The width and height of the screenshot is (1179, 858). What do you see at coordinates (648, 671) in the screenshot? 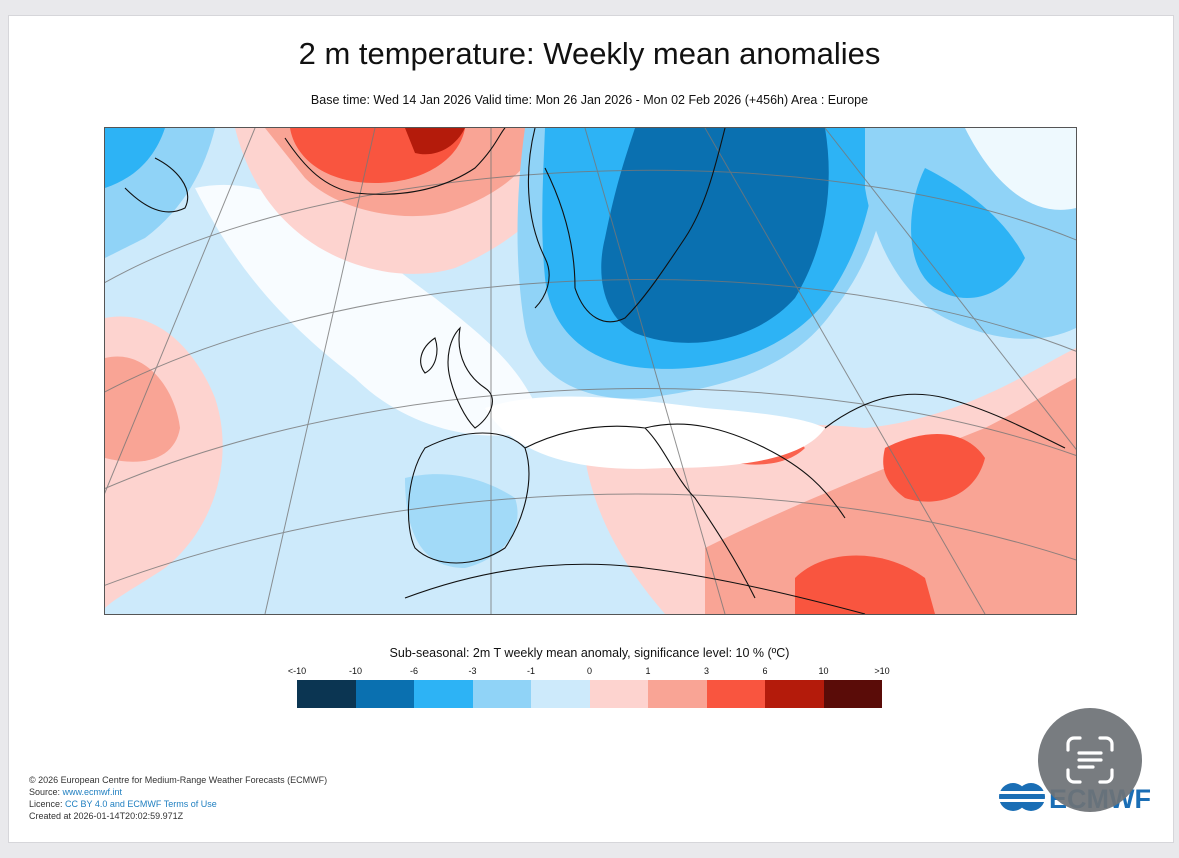
I see `legend-tick-label: 1` at bounding box center [648, 671].